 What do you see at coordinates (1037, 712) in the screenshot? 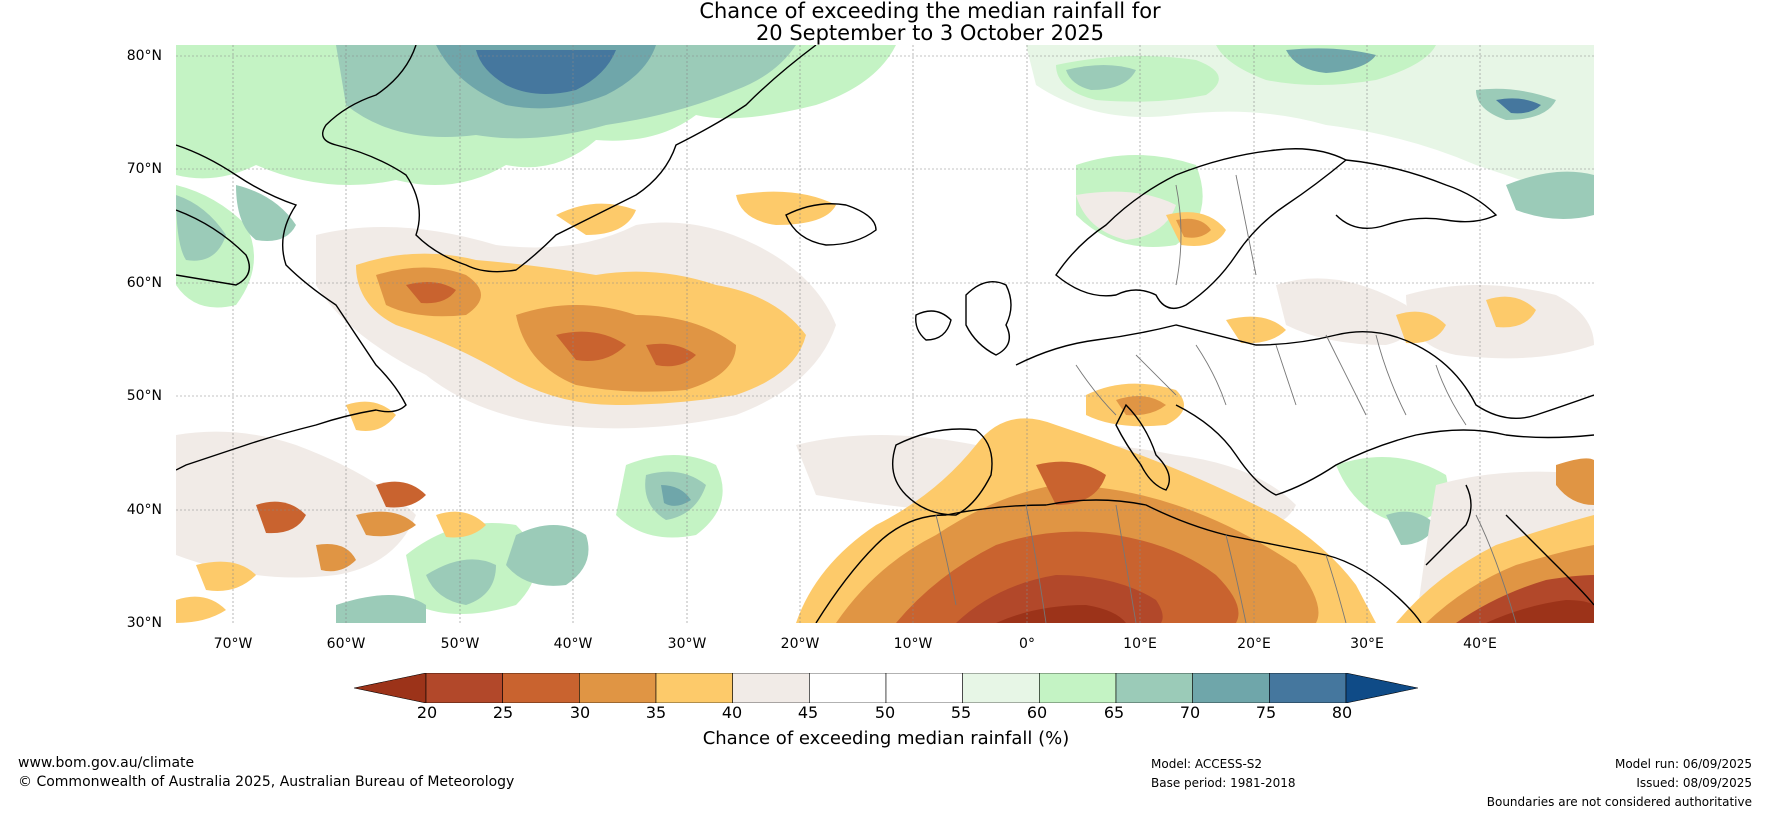
I see `colorbar-tick: 60` at bounding box center [1037, 712].